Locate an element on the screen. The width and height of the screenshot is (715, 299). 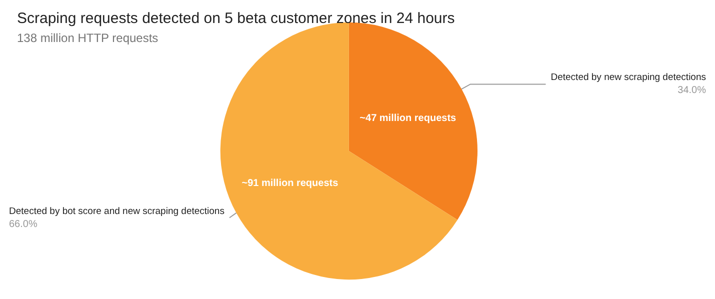
text: ~47 million requests is located at coordinates (408, 118).